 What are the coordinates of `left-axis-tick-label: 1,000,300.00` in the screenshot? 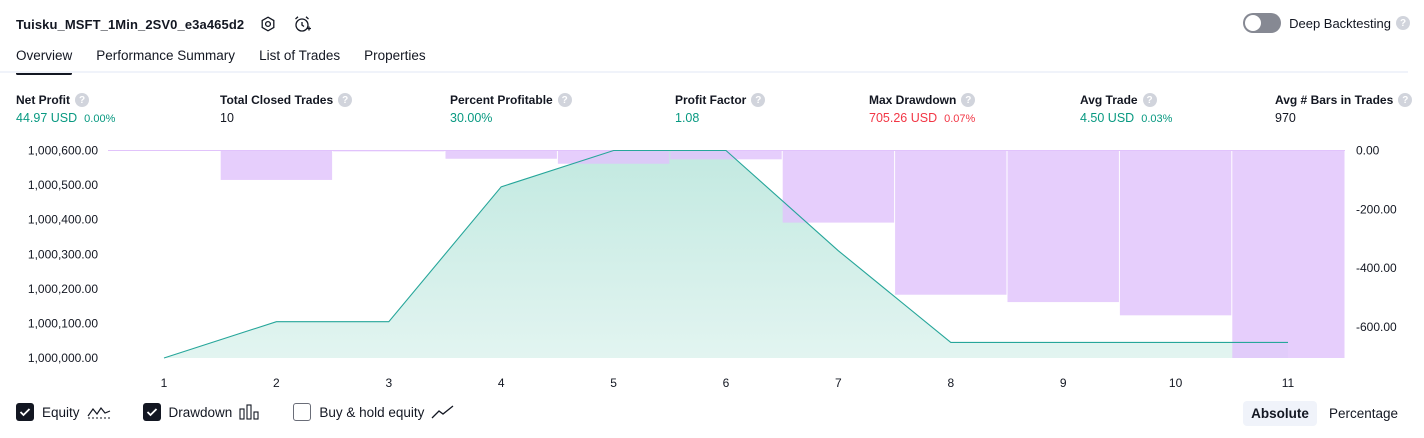 It's located at (63, 254).